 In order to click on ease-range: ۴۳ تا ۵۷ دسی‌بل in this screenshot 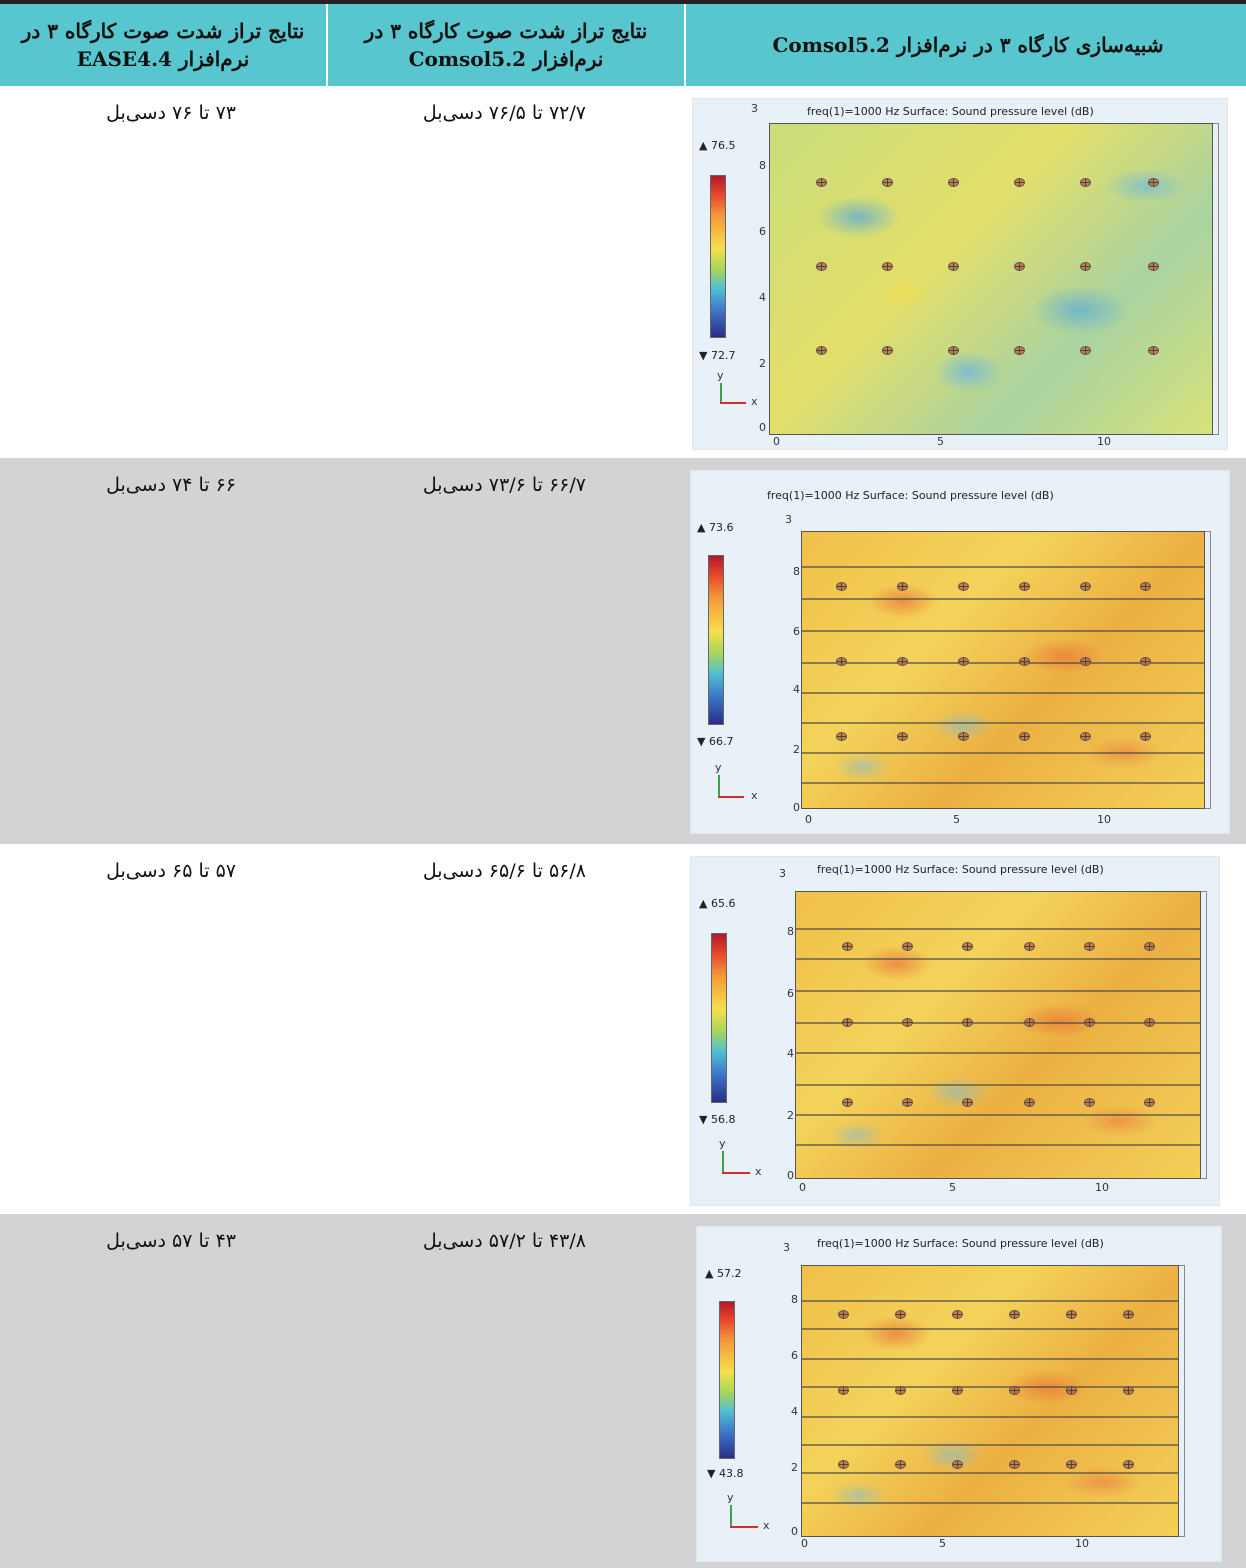, I will do `click(171, 1241)`.